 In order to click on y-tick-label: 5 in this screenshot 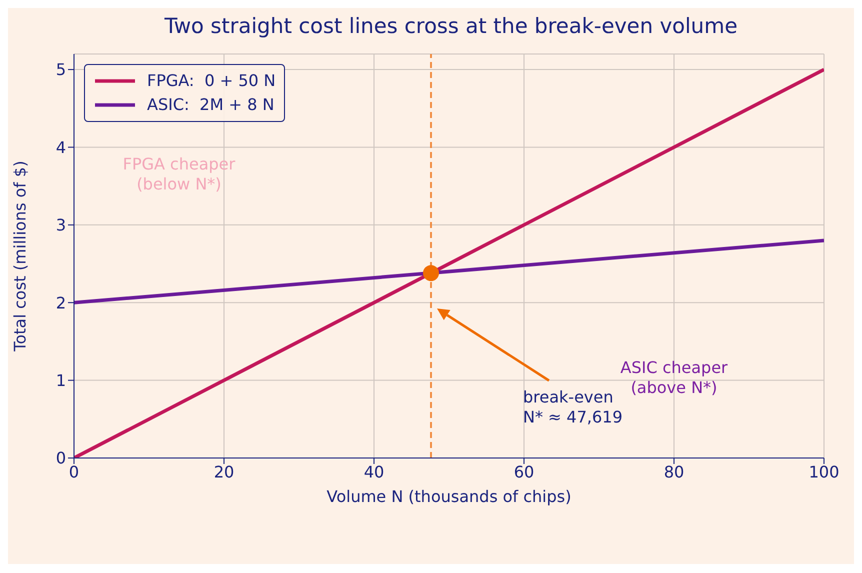, I will do `click(61, 70)`.